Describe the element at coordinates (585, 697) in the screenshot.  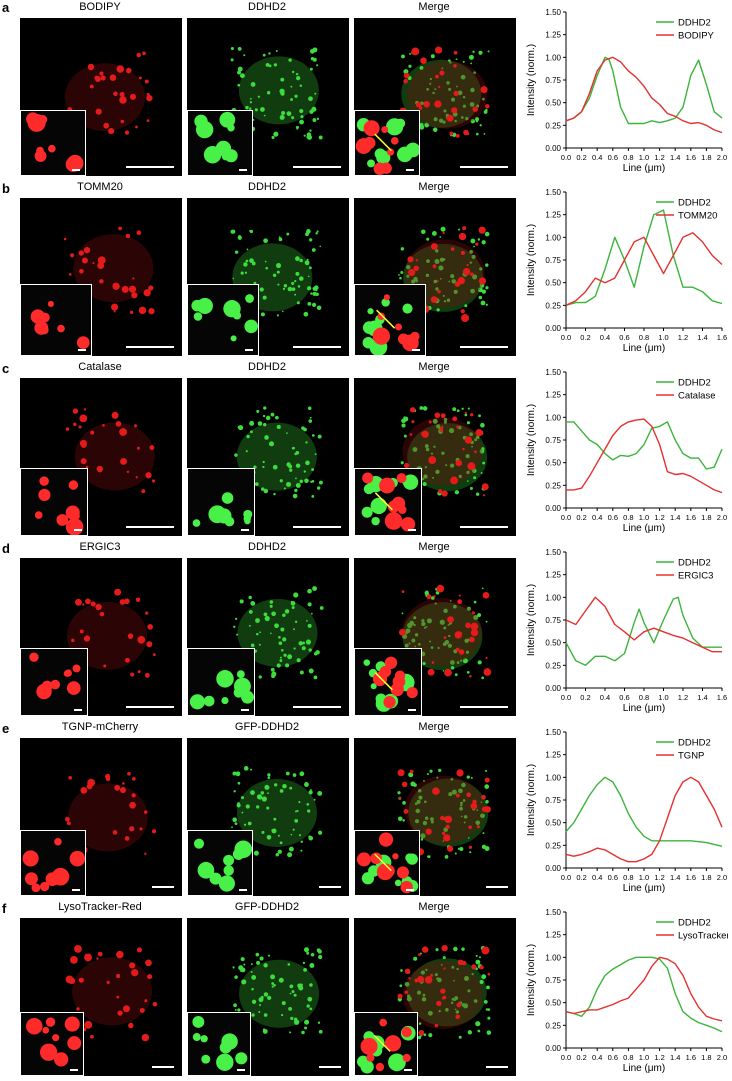
I see `x-tick-label: 0.2` at that location.